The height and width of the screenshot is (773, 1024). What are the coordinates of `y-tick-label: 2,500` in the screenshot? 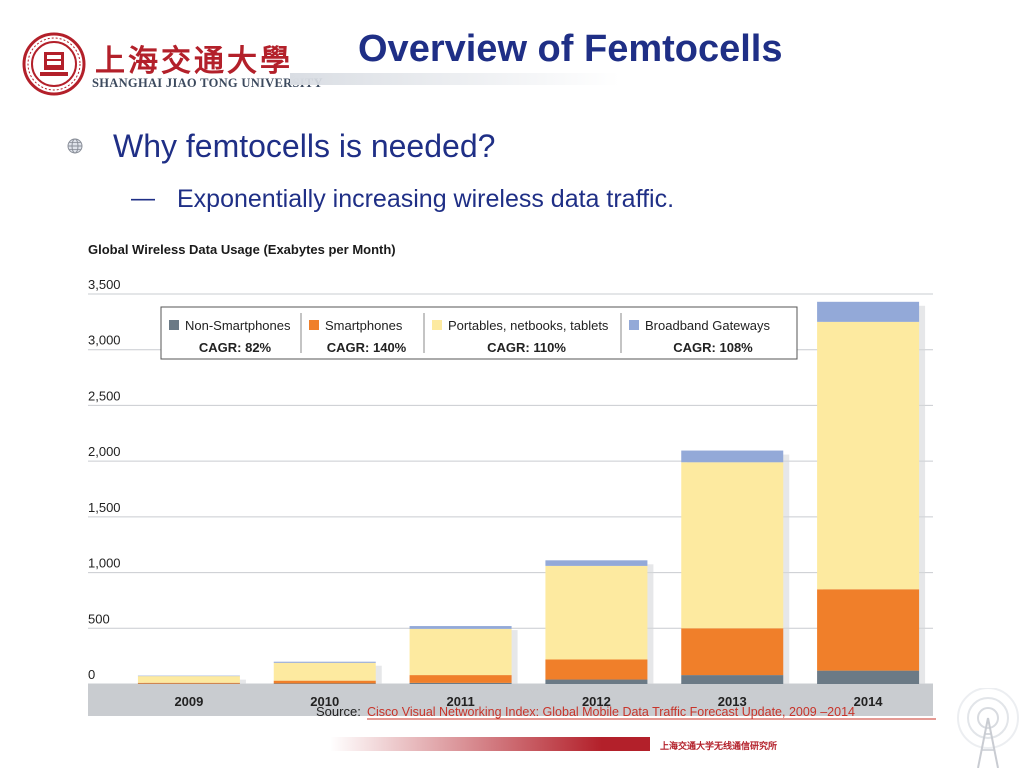 It's located at (104, 395).